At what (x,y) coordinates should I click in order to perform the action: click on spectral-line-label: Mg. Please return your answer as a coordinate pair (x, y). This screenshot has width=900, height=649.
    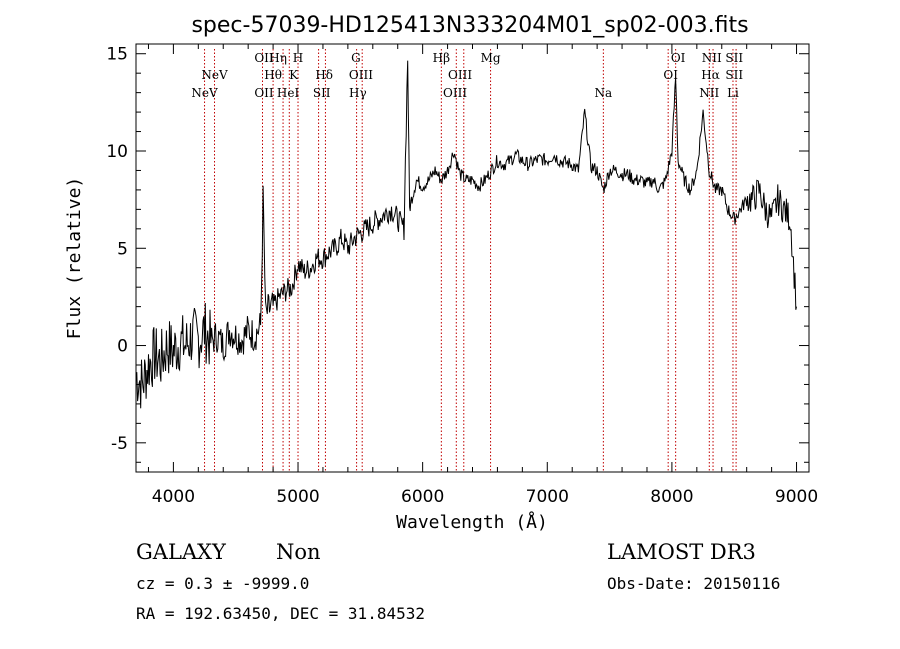
    Looking at the image, I should click on (491, 58).